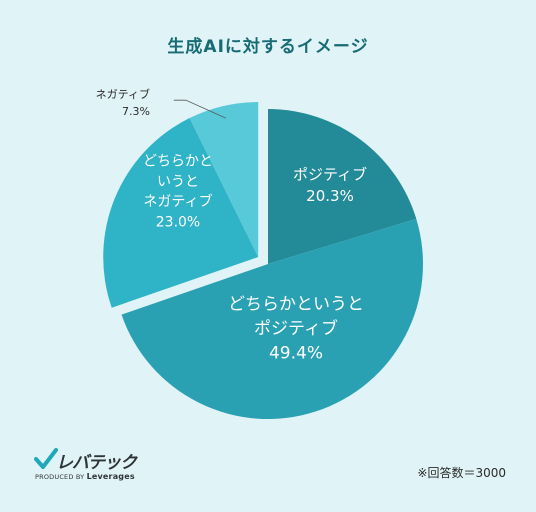 The width and height of the screenshot is (536, 512). Describe the element at coordinates (199, 109) in the screenshot. I see `leader-line` at that location.